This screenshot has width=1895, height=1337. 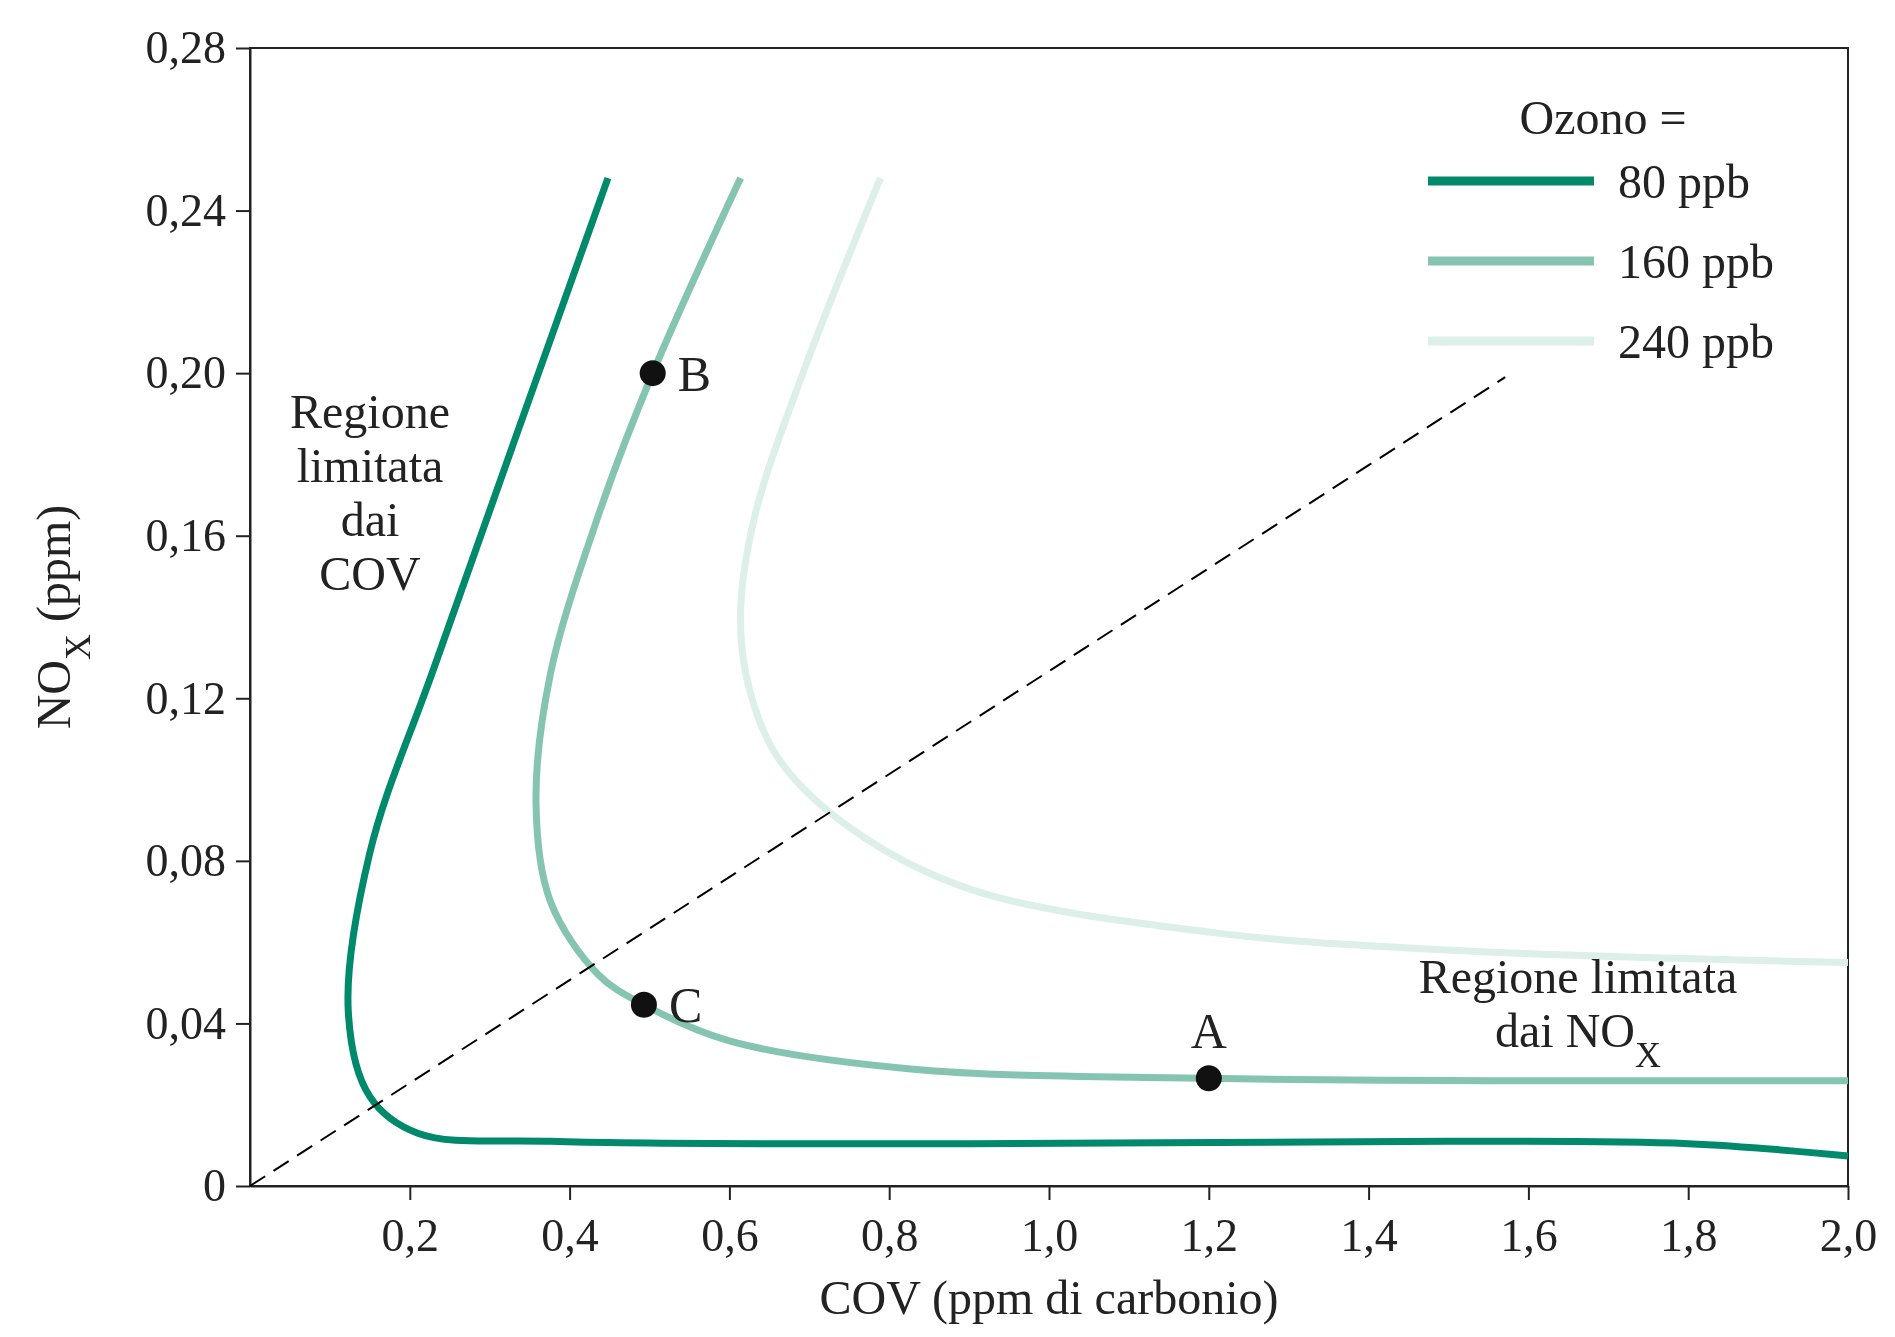 I want to click on x-tick-label: 1,8, so click(x=1688, y=1236).